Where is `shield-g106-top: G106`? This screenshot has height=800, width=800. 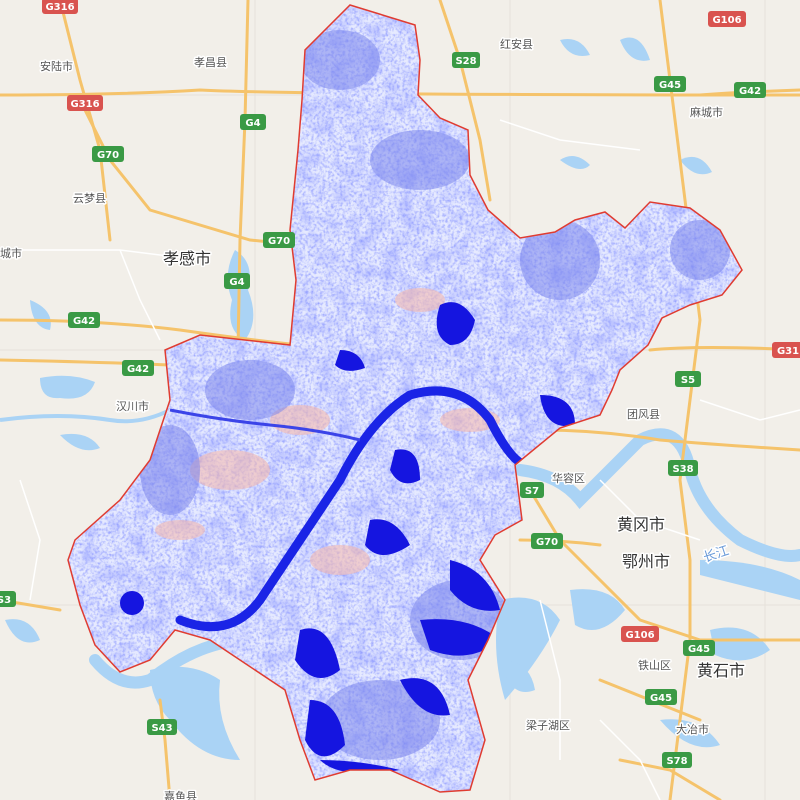 shield-g106-top: G106 is located at coordinates (727, 19).